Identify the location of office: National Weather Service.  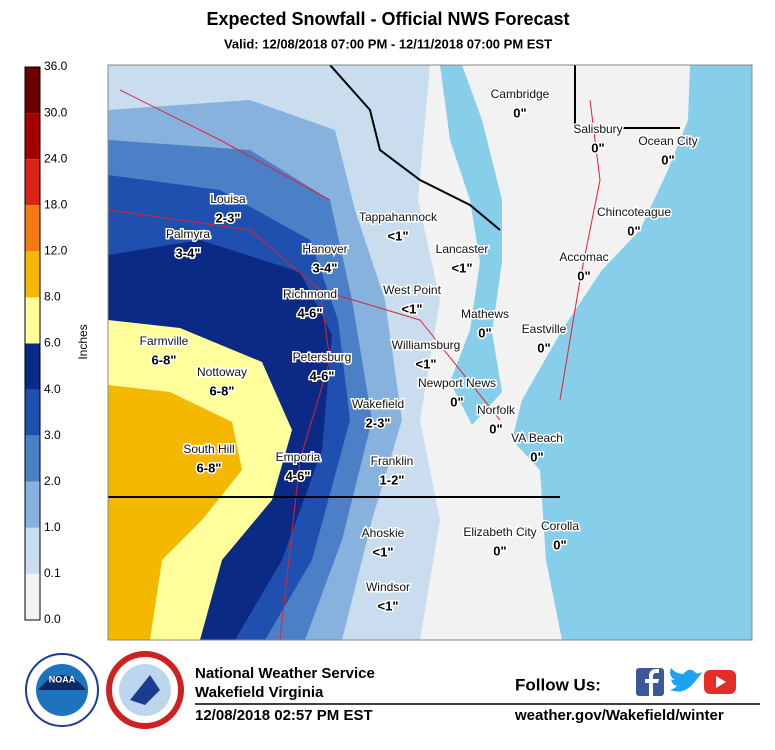
(285, 673).